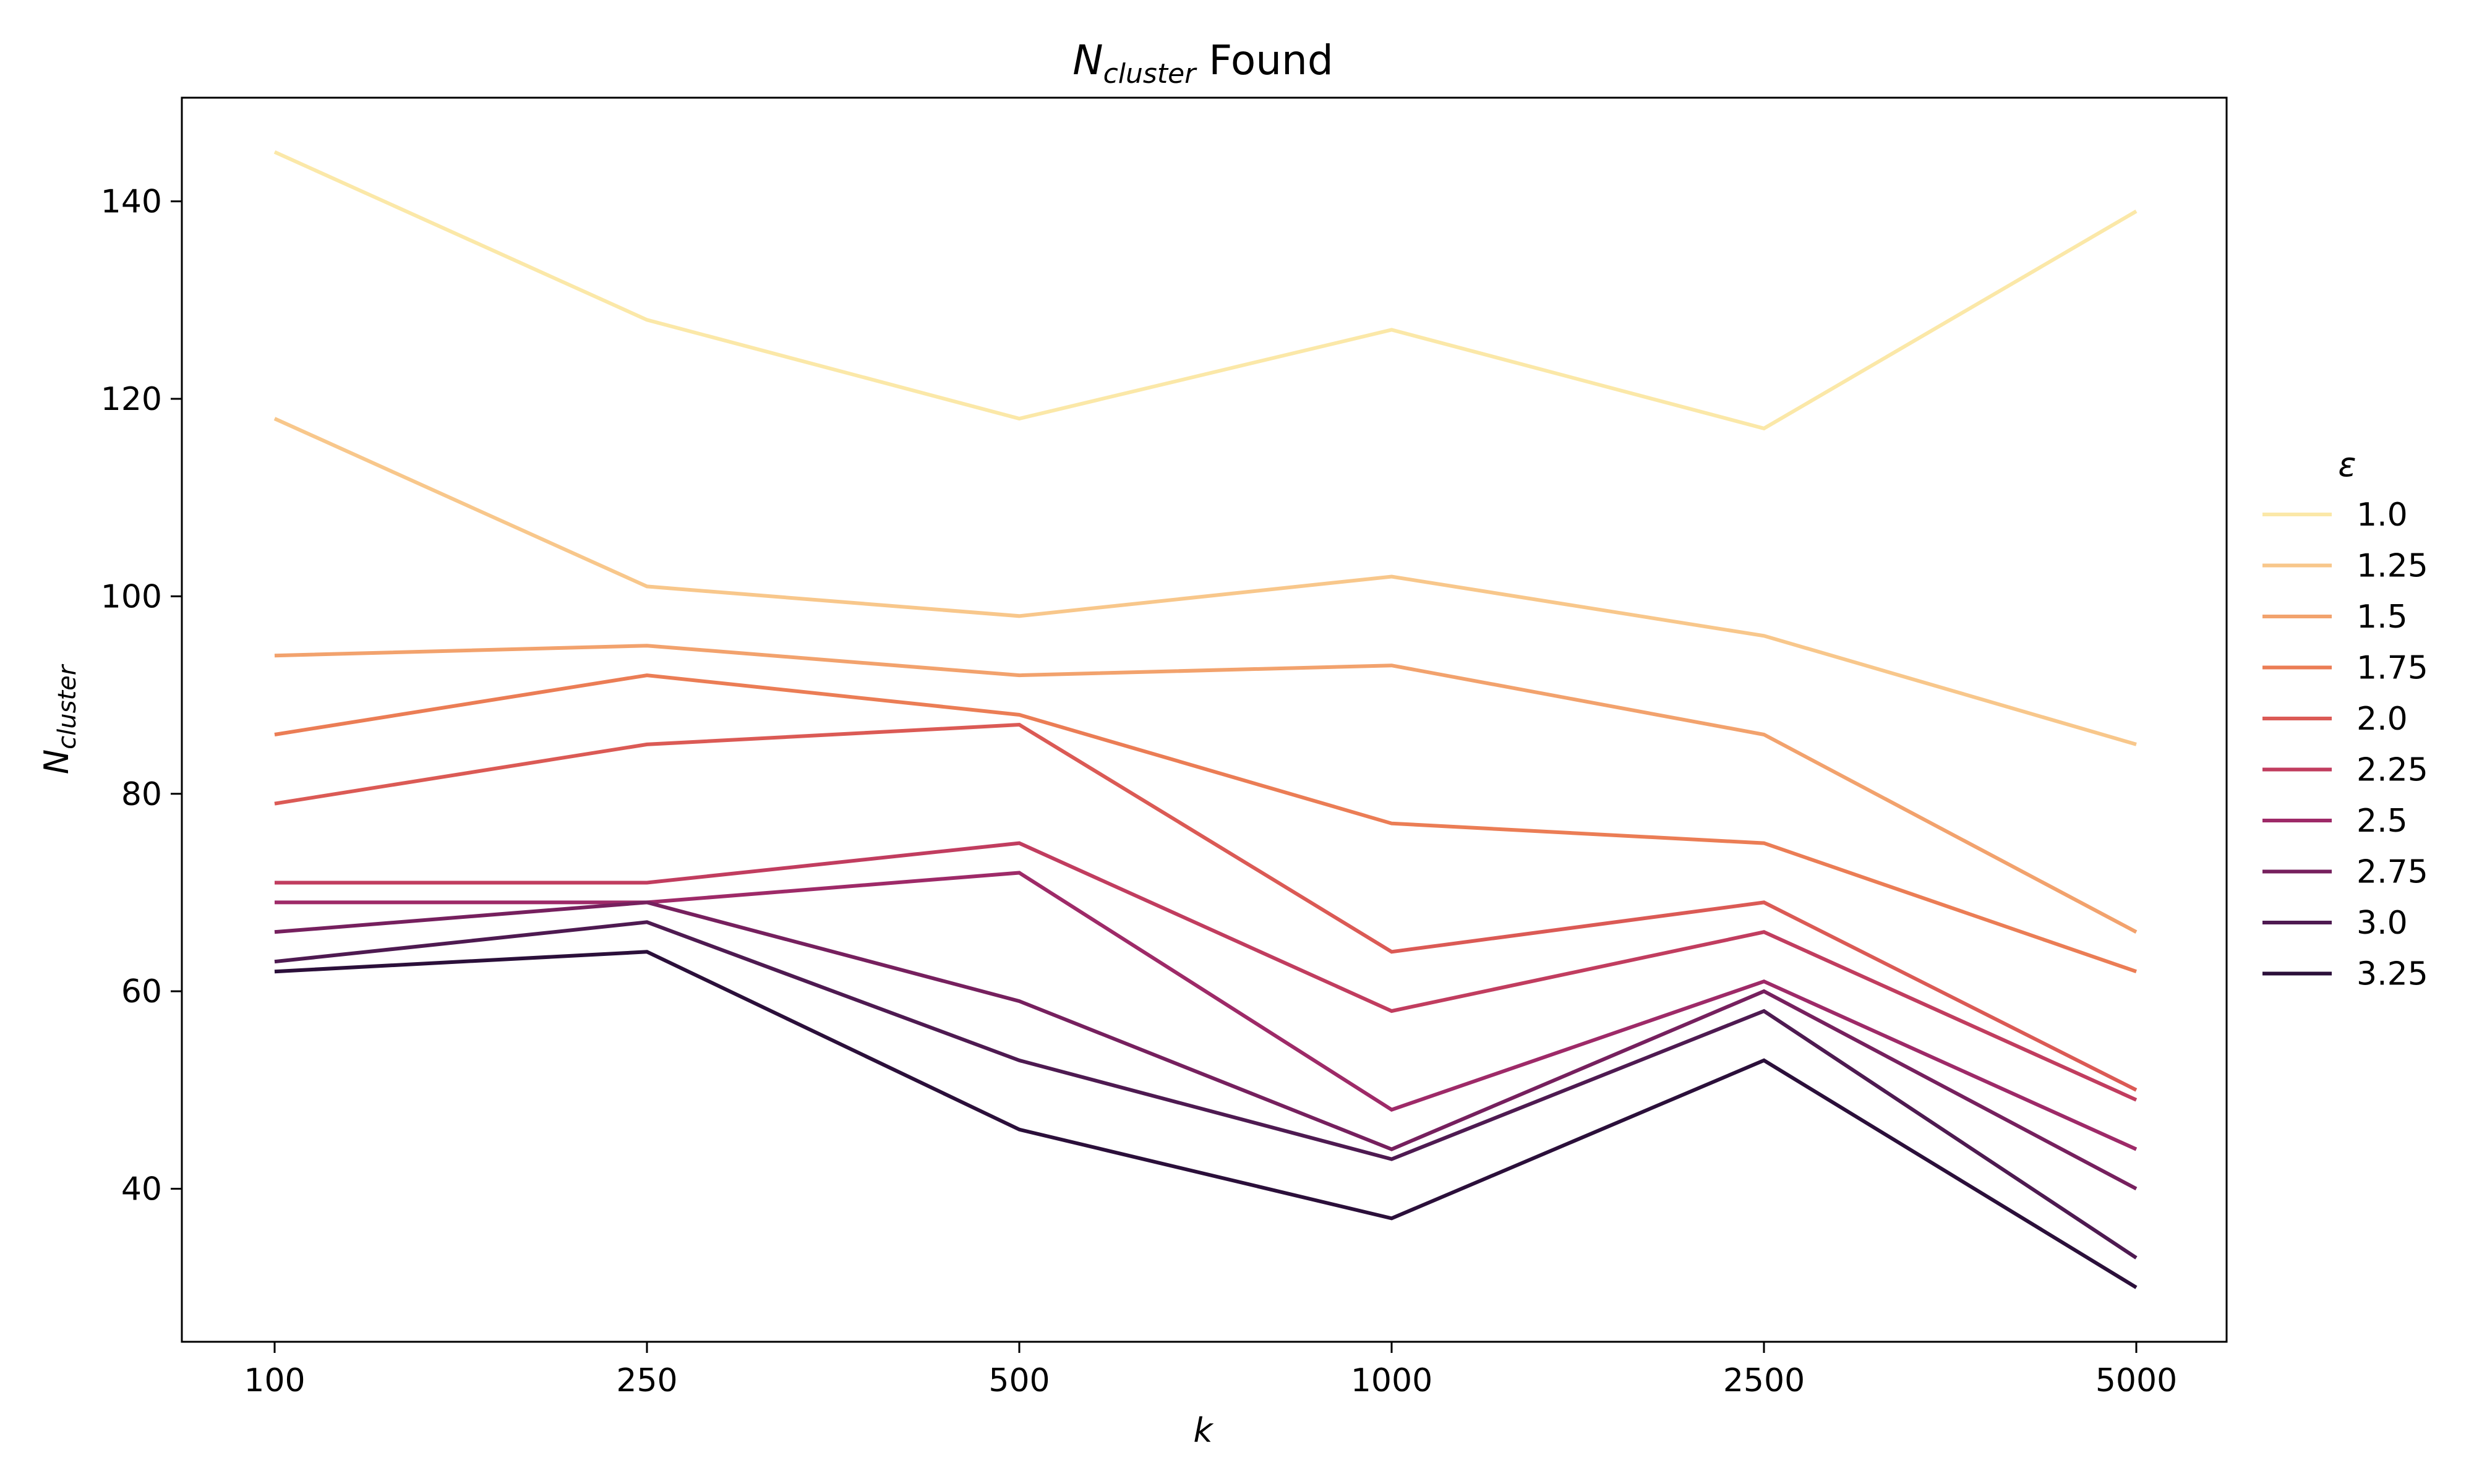 The width and height of the screenshot is (2474, 1484). Describe the element at coordinates (67, 706) in the screenshot. I see `y-label-subscript: cluster` at that location.